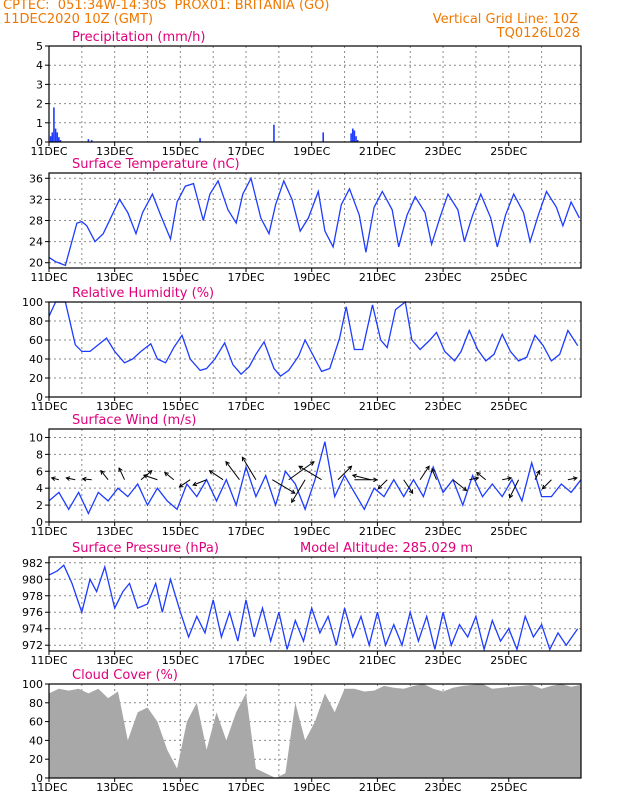  Describe the element at coordinates (386, 548) in the screenshot. I see `panel-annotation: Model Altitude: 285.029 m` at that location.